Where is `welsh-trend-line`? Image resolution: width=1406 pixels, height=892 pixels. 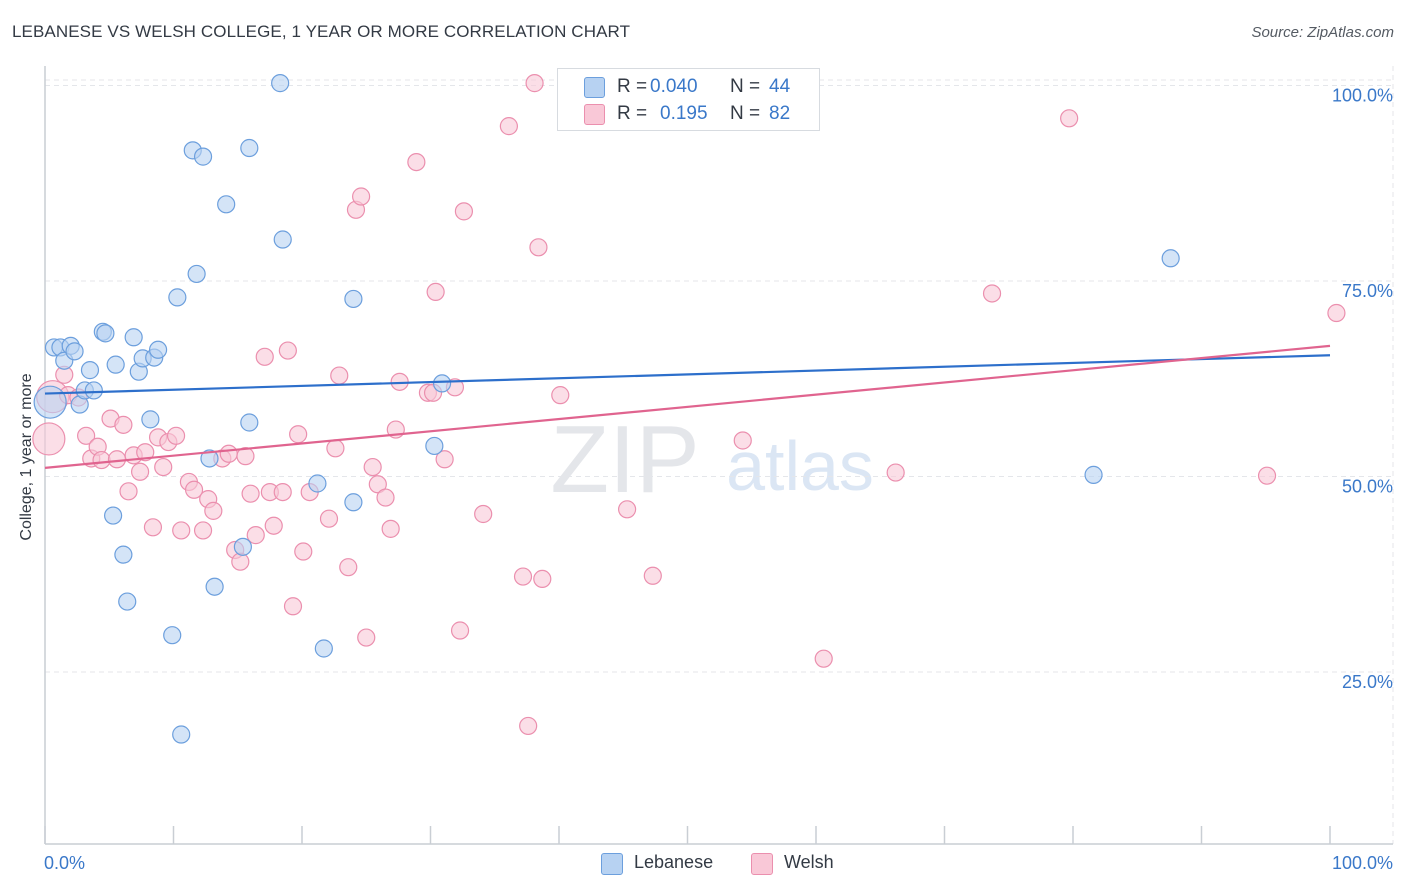 welsh-trend-line is located at coordinates (687, 406).